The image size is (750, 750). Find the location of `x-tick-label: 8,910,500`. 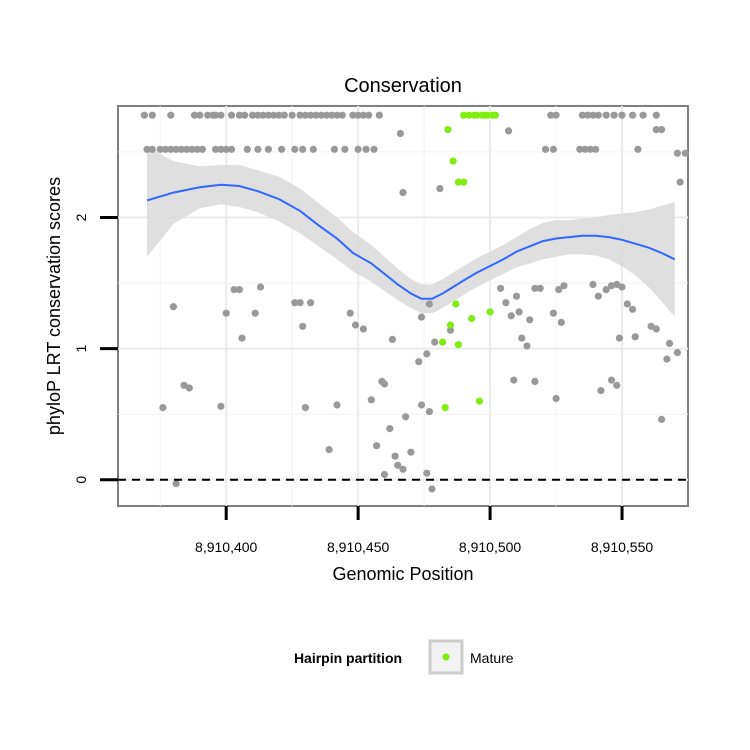

x-tick-label: 8,910,500 is located at coordinates (490, 547).